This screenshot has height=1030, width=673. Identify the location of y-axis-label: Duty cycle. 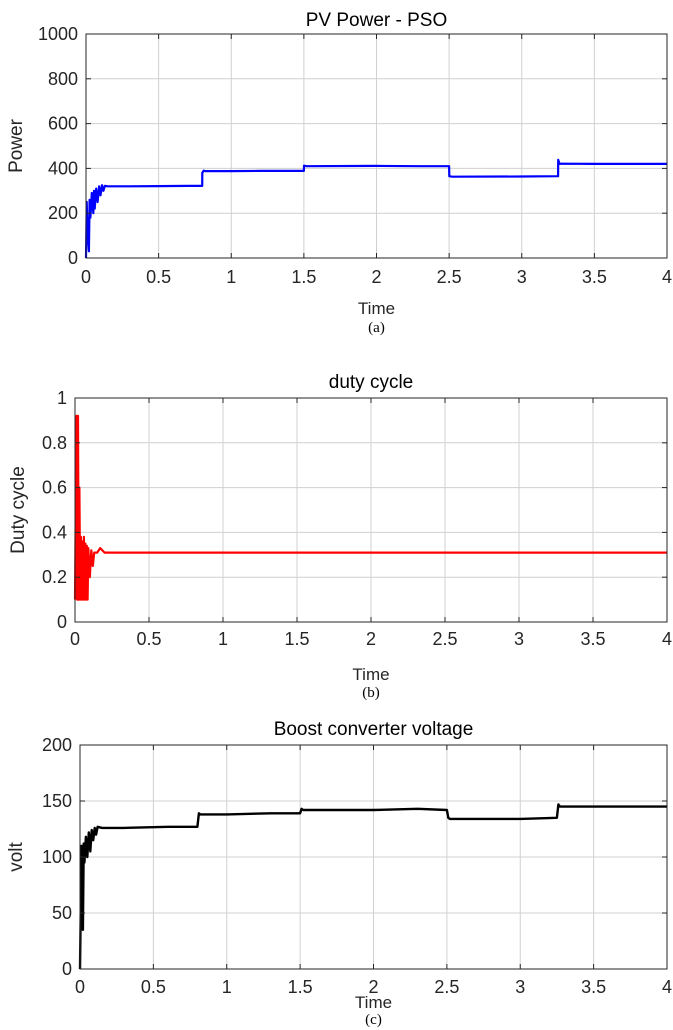
(18, 510).